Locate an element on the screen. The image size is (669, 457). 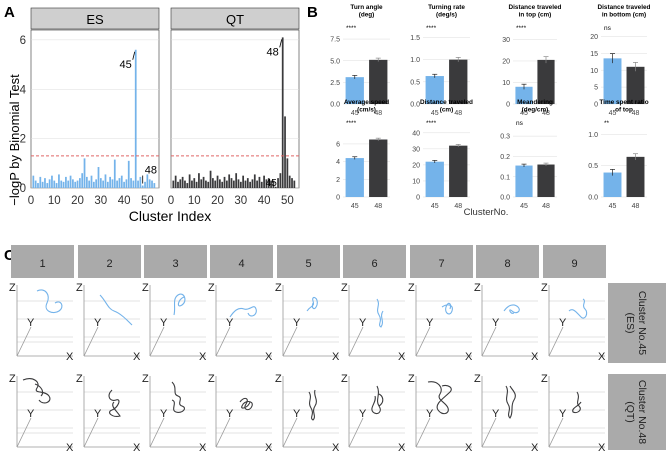
x-tick-label: 30 is located at coordinates (240, 201).